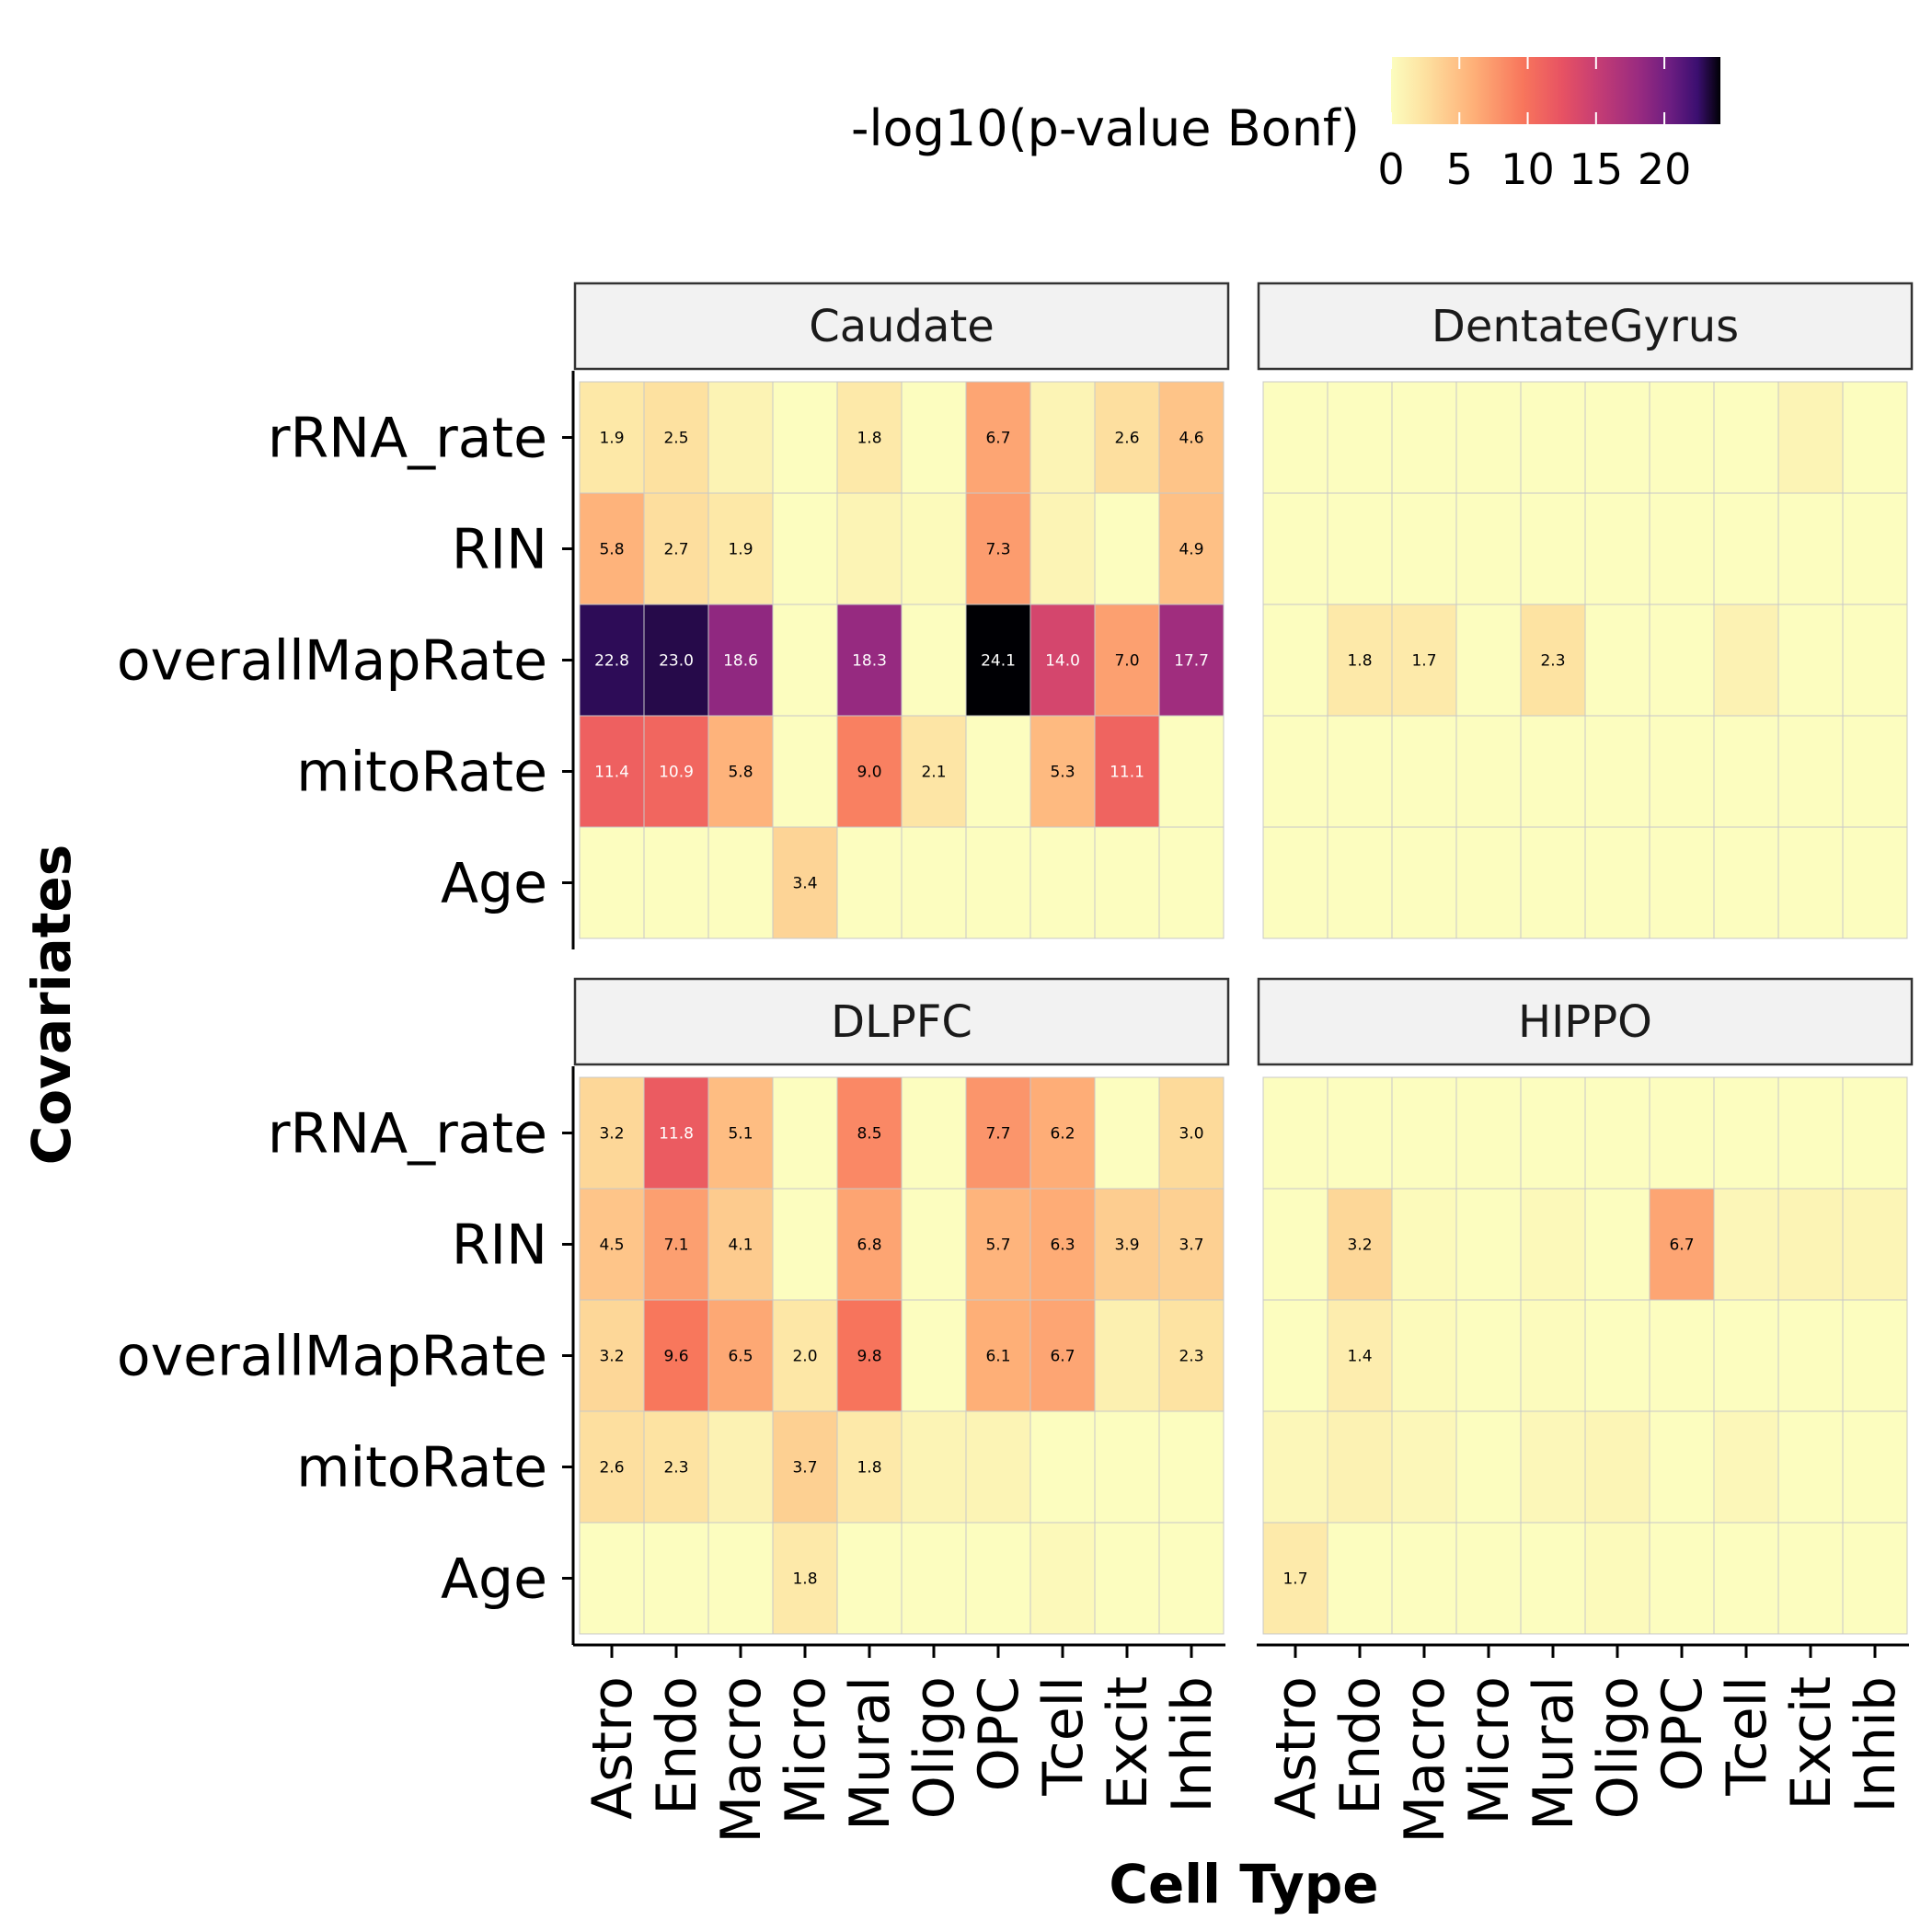 The width and height of the screenshot is (1932, 1932). What do you see at coordinates (1390, 169) in the screenshot?
I see `legend-tick-label: 0` at bounding box center [1390, 169].